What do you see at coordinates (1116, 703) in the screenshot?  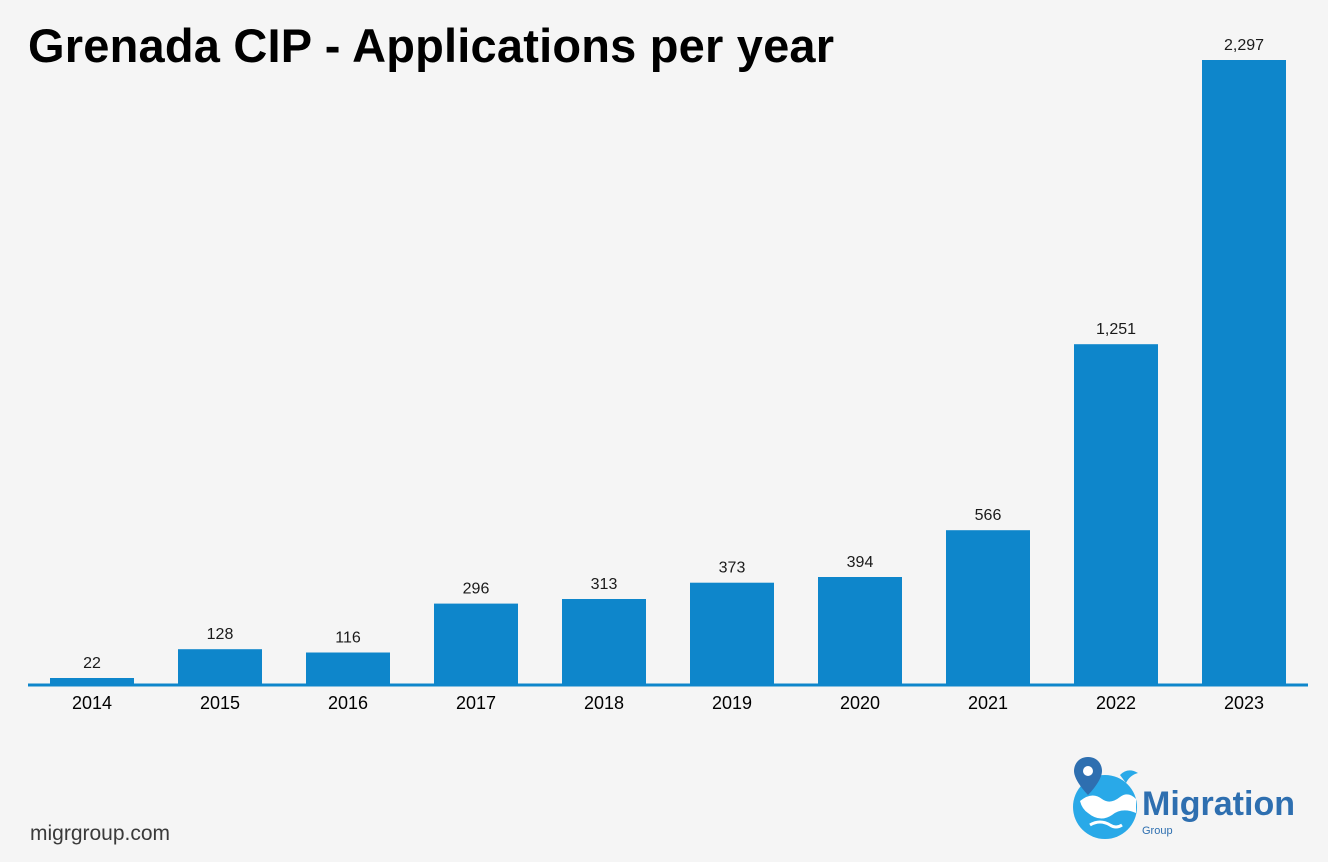 I see `x-tick-label-2022: 2022` at bounding box center [1116, 703].